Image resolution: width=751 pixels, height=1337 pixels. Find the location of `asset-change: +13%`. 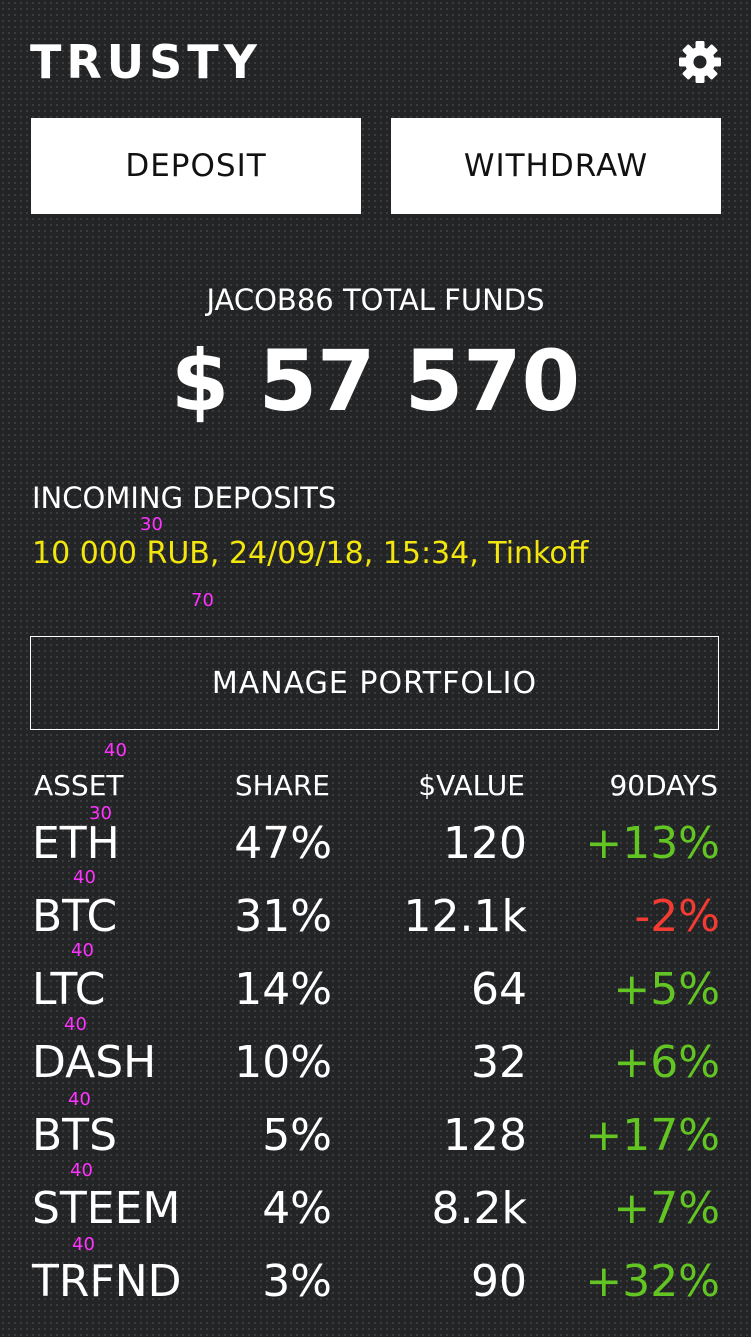

asset-change: +13% is located at coordinates (652, 843).